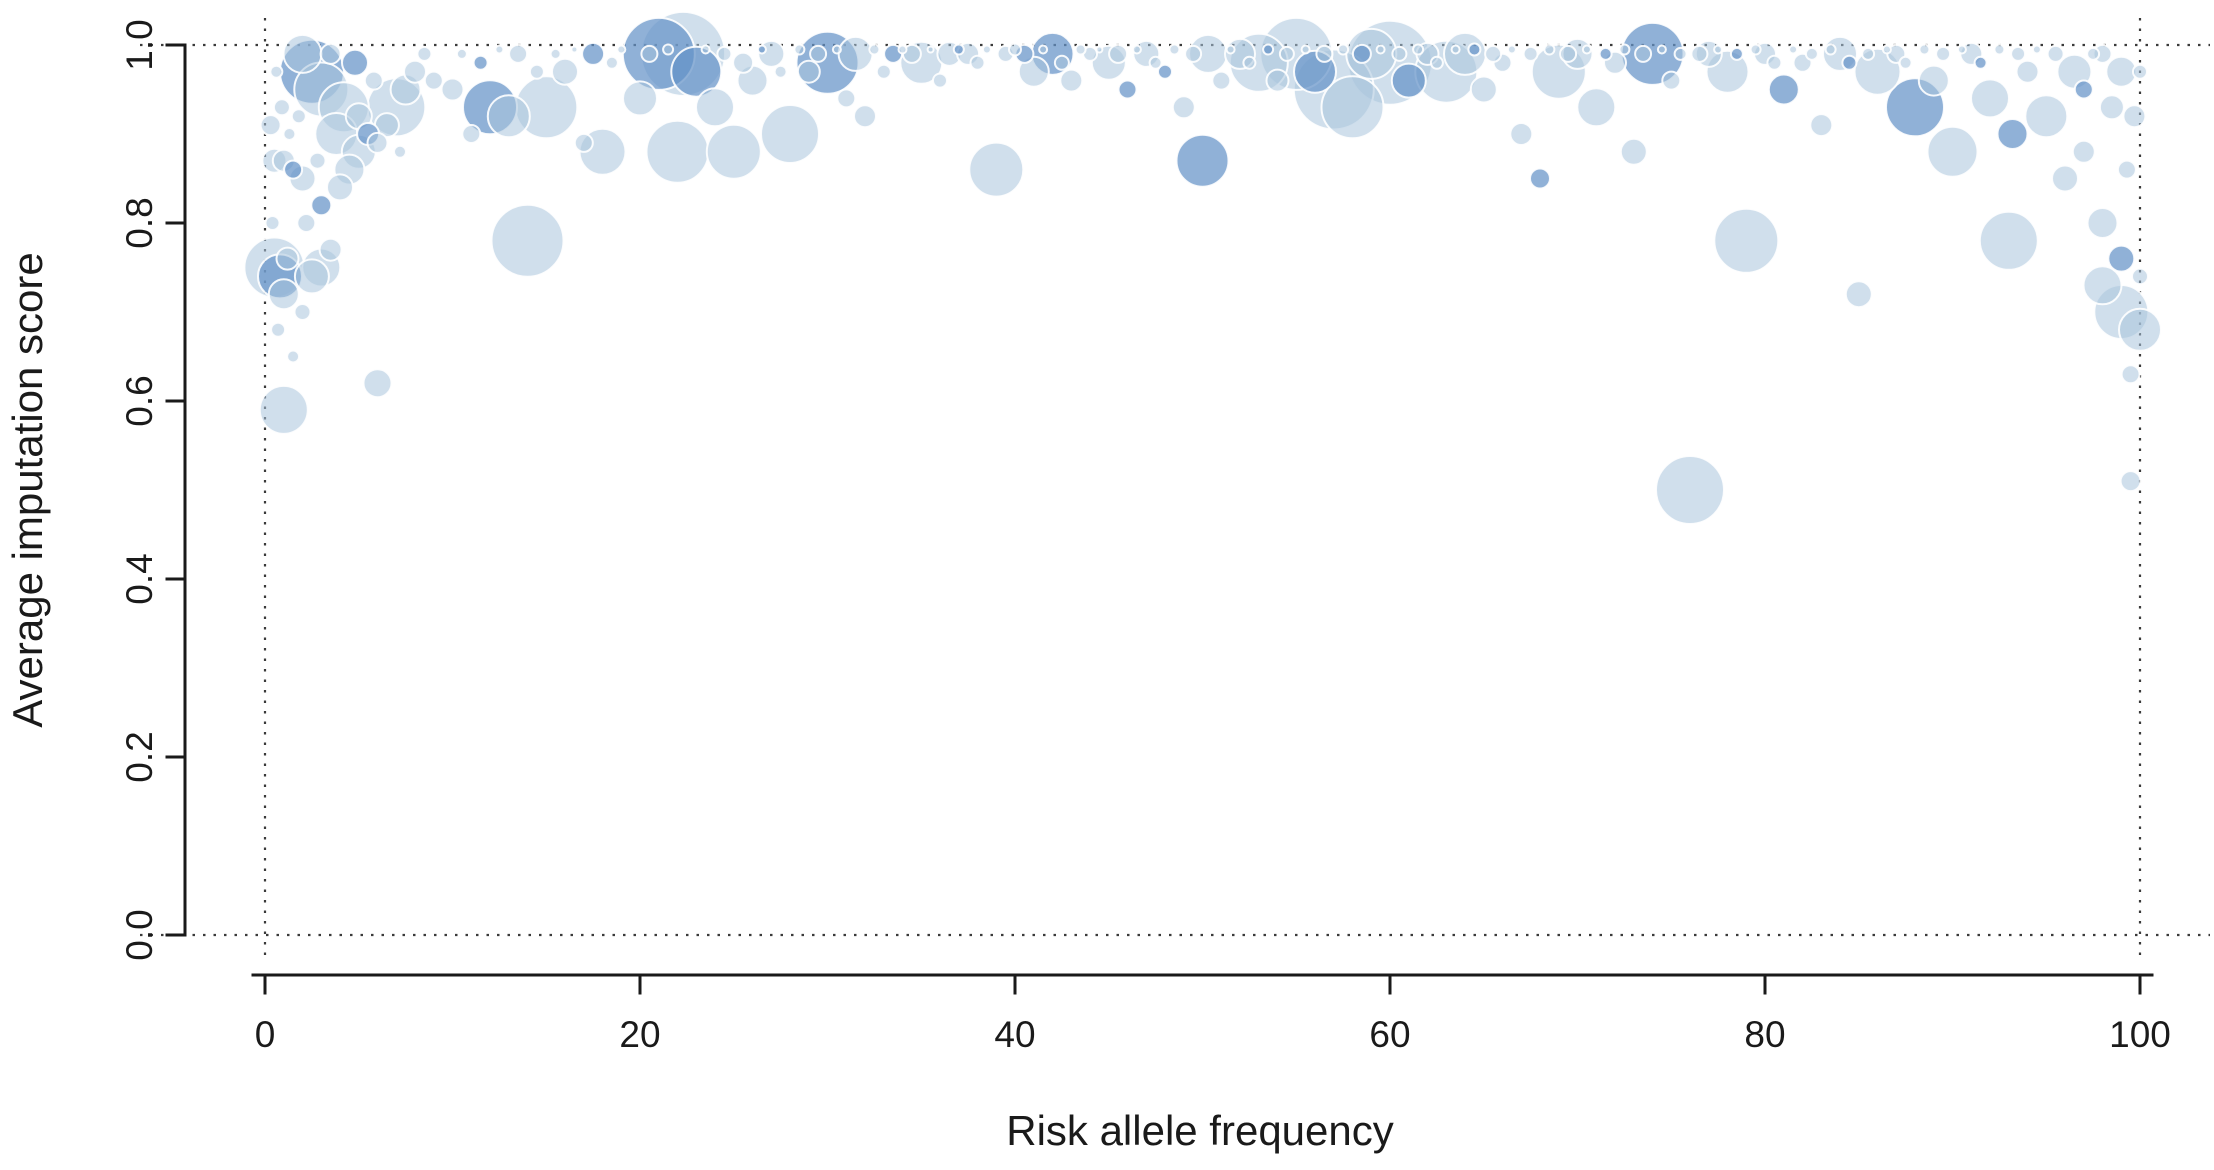 This screenshot has width=2214, height=1170. I want to click on y-tick-label: 0.0, so click(139, 934).